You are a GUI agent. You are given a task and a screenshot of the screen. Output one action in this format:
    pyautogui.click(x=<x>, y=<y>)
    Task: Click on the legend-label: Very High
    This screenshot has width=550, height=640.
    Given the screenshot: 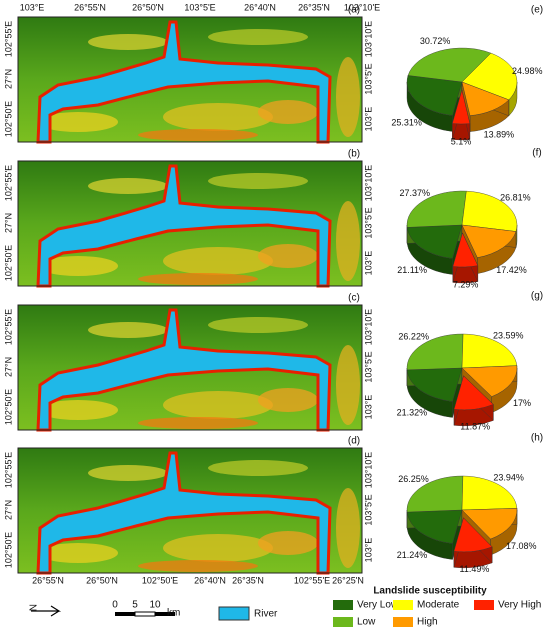 What is the action you would take?
    pyautogui.click(x=519, y=605)
    